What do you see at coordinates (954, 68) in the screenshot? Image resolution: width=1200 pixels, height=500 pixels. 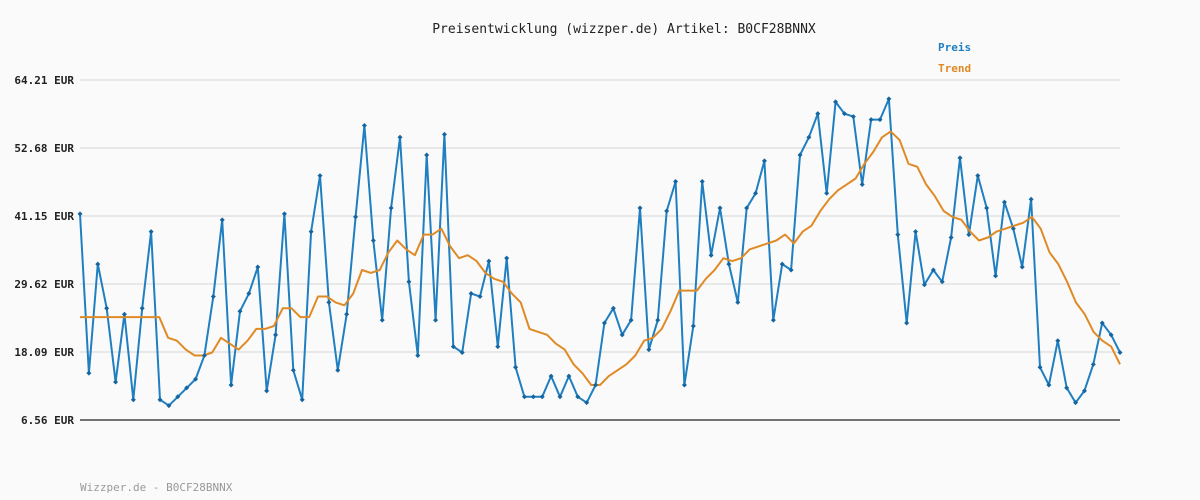 I see `legend-entry-trend: Trend` at bounding box center [954, 68].